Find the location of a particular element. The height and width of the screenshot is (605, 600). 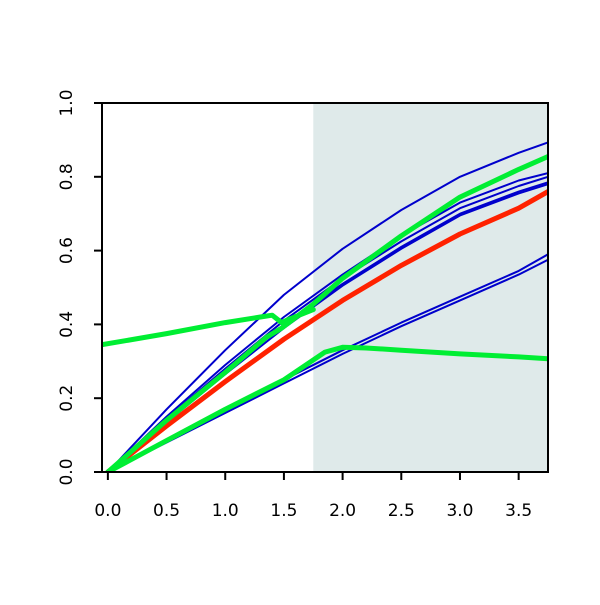

y-tick-label: 0.4 is located at coordinates (67, 324).